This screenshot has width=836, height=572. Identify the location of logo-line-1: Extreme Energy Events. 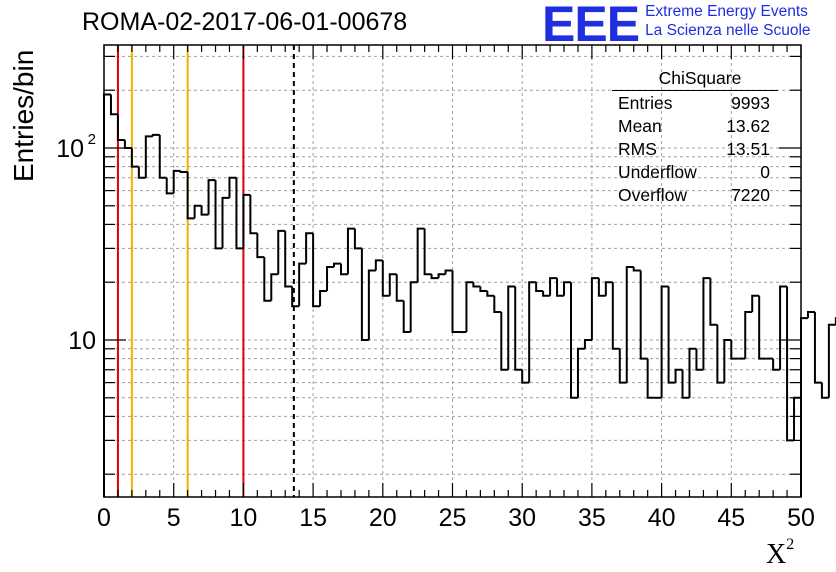
(726, 11).